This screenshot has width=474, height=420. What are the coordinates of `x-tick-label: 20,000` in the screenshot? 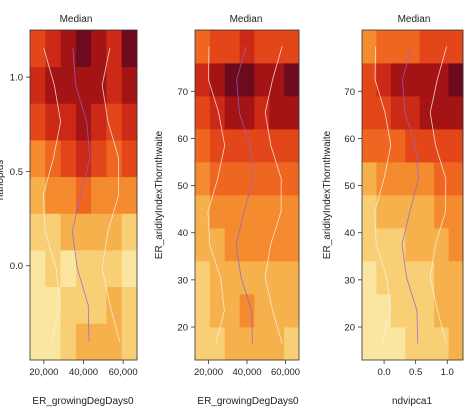 It's located at (208, 372).